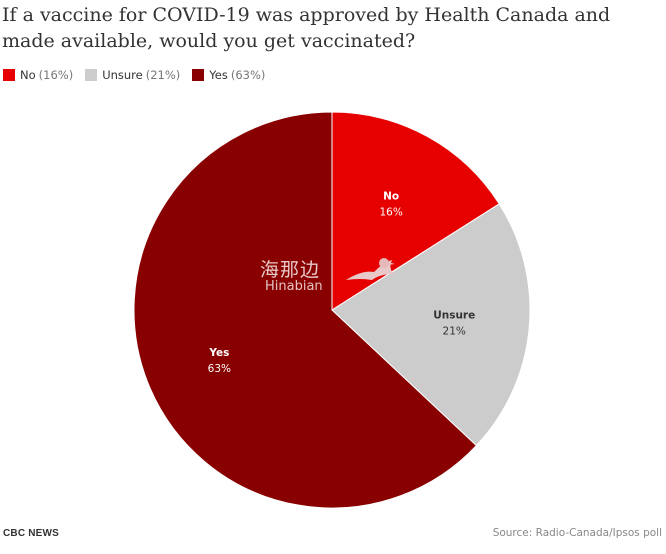 This screenshot has width=666, height=554. What do you see at coordinates (454, 332) in the screenshot?
I see `slice-value-unsure: 21%` at bounding box center [454, 332].